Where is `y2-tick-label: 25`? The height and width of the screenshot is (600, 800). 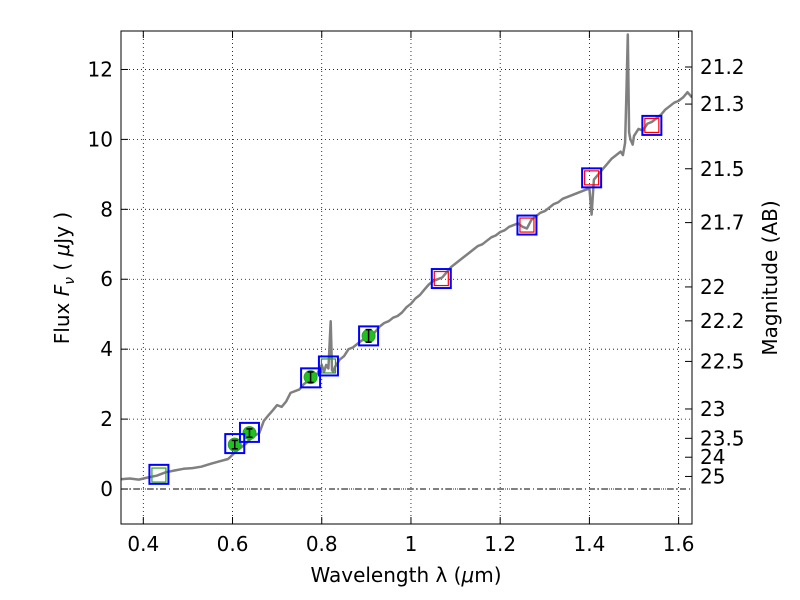
y2-tick-label: 25 is located at coordinates (712, 476).